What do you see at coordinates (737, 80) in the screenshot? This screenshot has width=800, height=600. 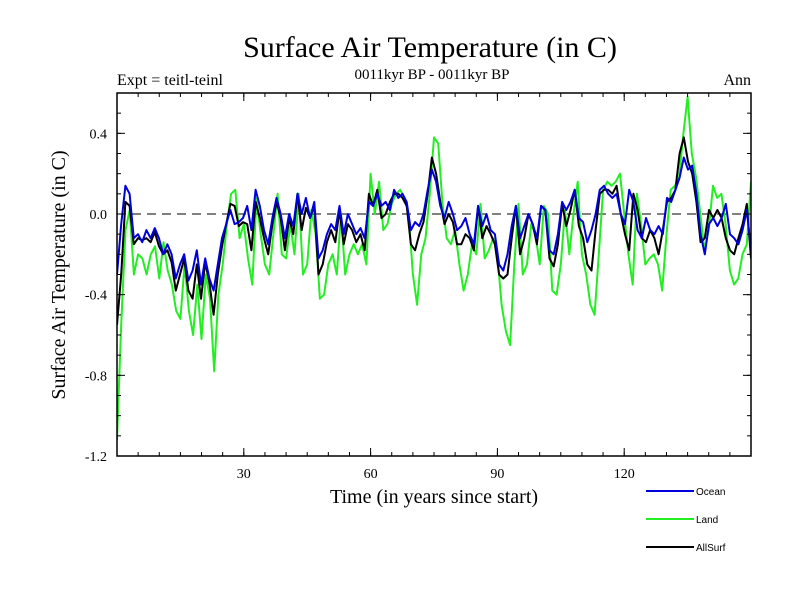 I see `season-label: Ann` at bounding box center [737, 80].